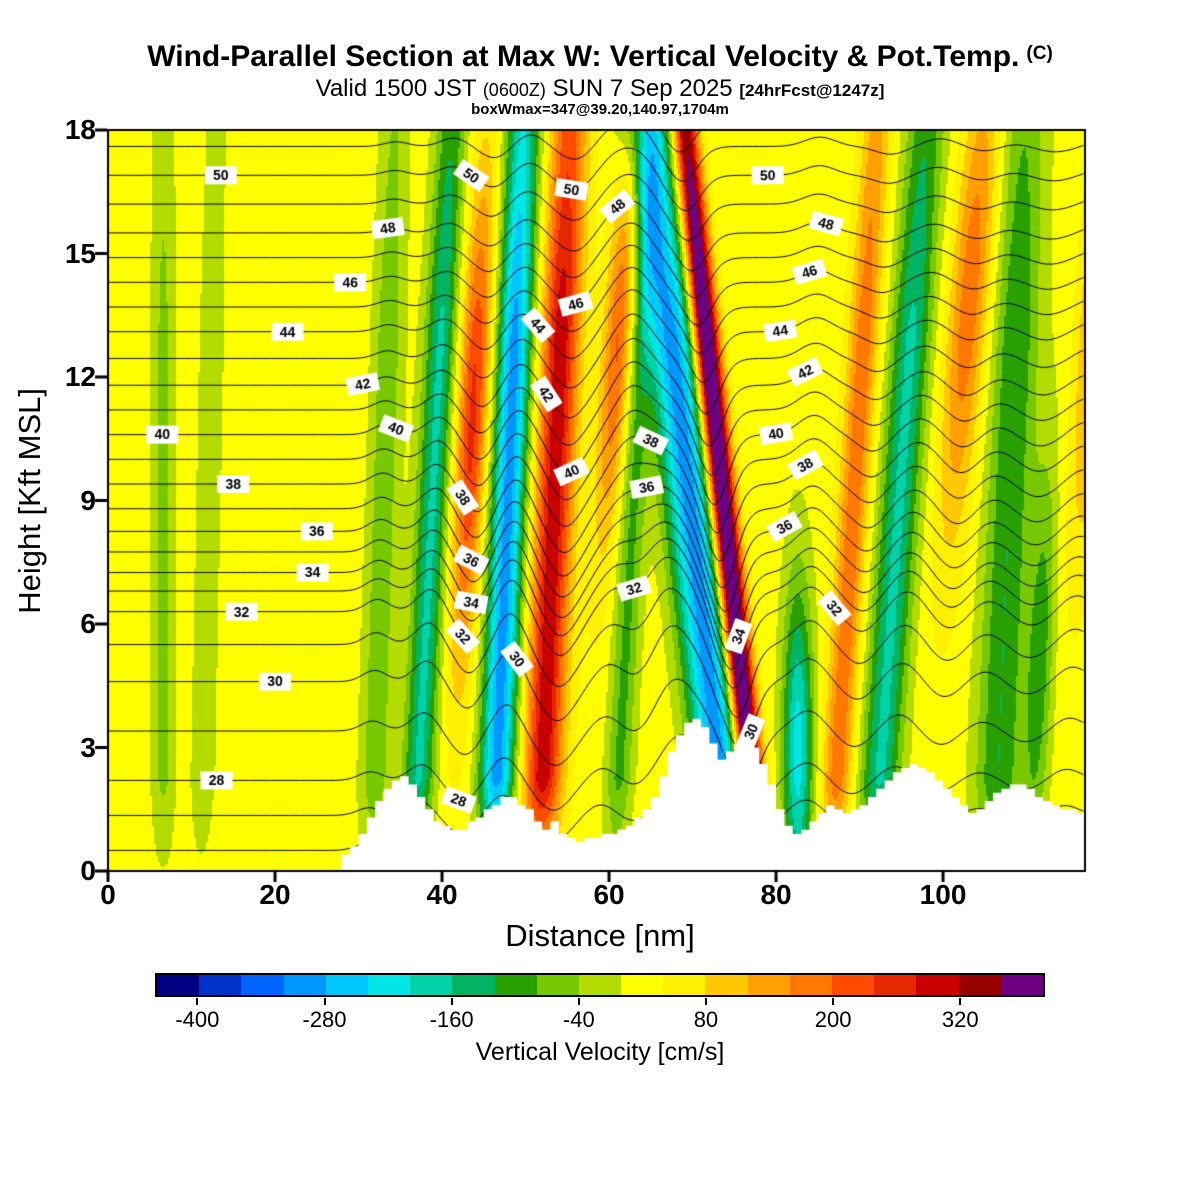 The width and height of the screenshot is (1200, 1200). I want to click on x-tick-label: 20, so click(275, 894).